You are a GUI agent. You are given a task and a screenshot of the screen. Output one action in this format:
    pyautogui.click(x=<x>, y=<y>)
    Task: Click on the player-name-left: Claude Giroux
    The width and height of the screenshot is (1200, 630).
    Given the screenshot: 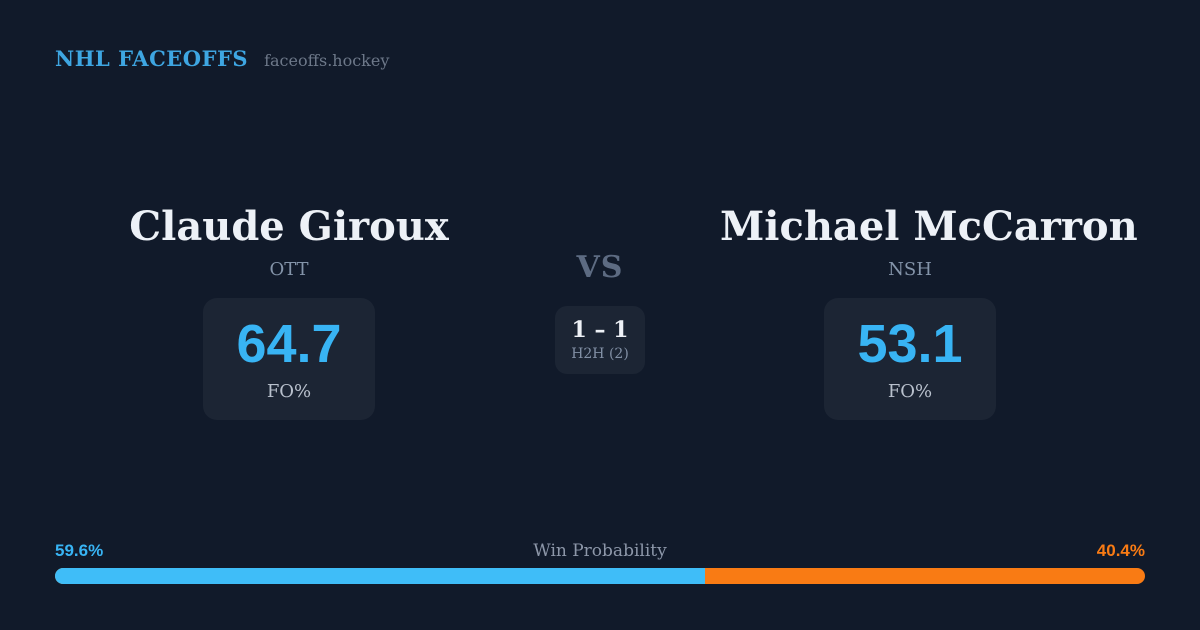 What is the action you would take?
    pyautogui.click(x=289, y=226)
    